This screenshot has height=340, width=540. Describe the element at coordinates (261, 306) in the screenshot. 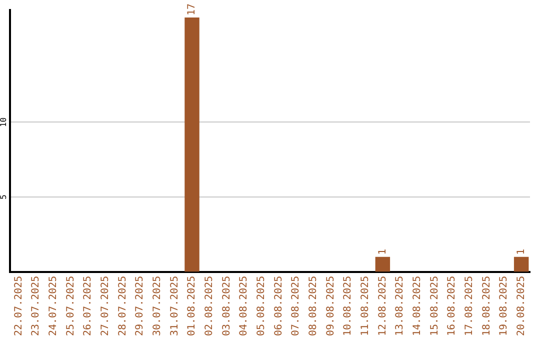

I see `x-tick-label: 05.08.2025` at that location.